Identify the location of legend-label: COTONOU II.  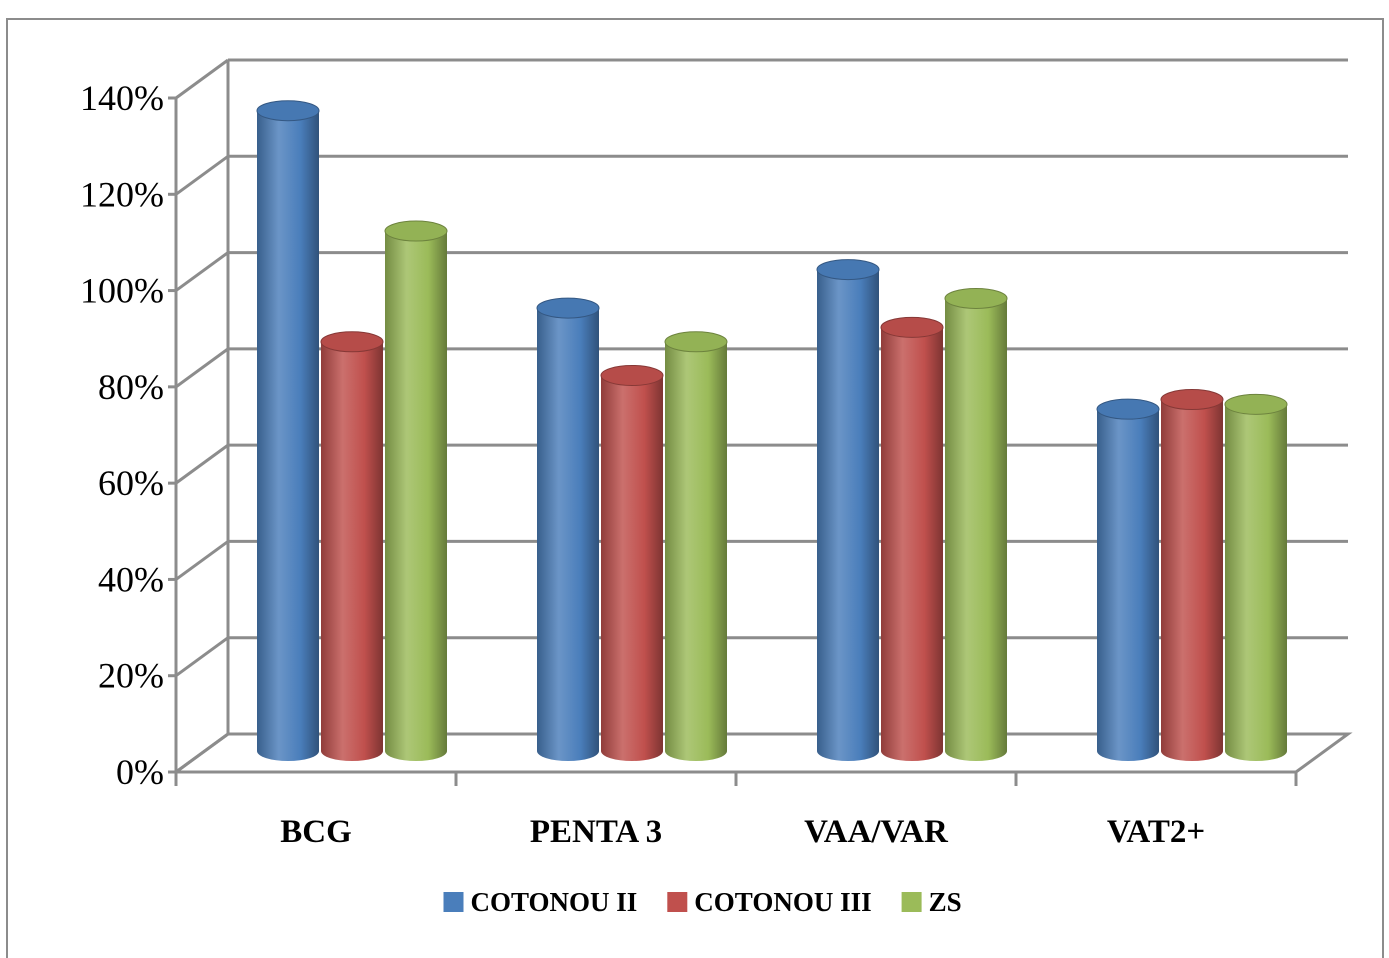
(554, 902).